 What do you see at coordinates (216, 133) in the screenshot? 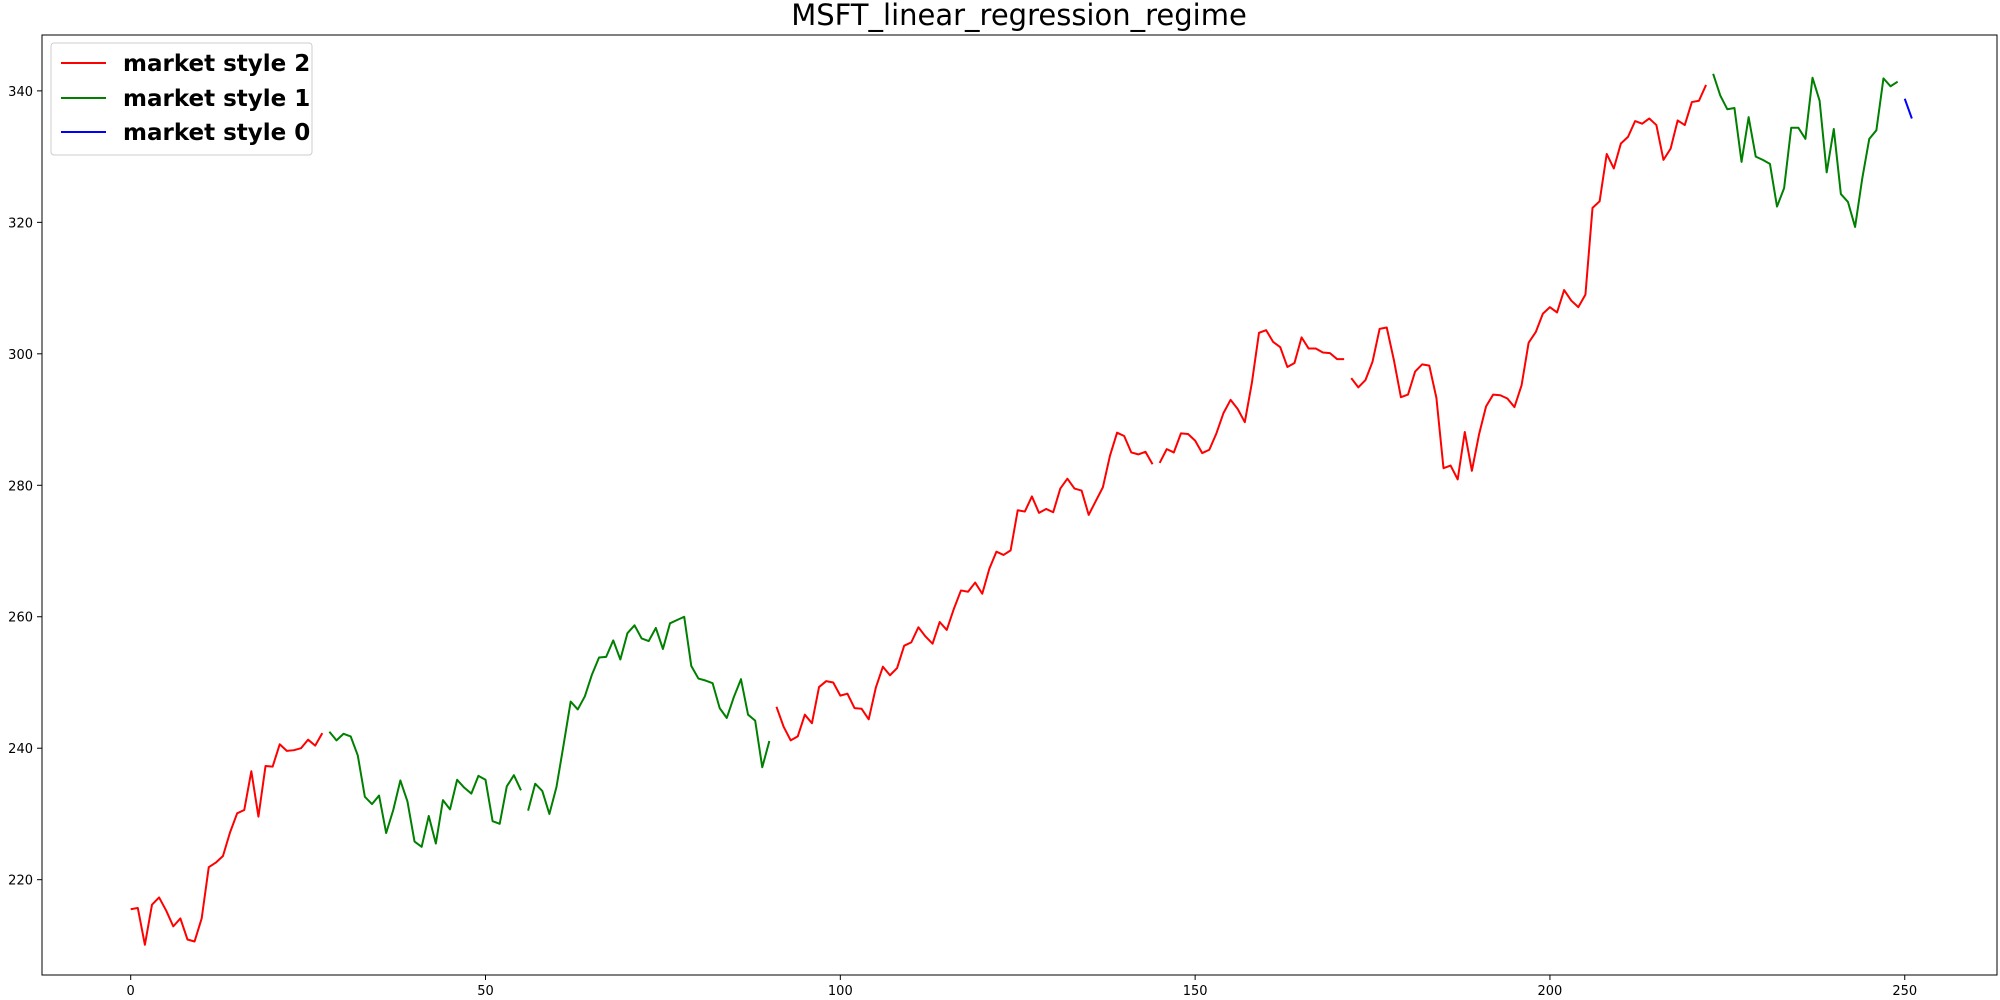
I see `legend-label-style-0: market style 0` at bounding box center [216, 133].